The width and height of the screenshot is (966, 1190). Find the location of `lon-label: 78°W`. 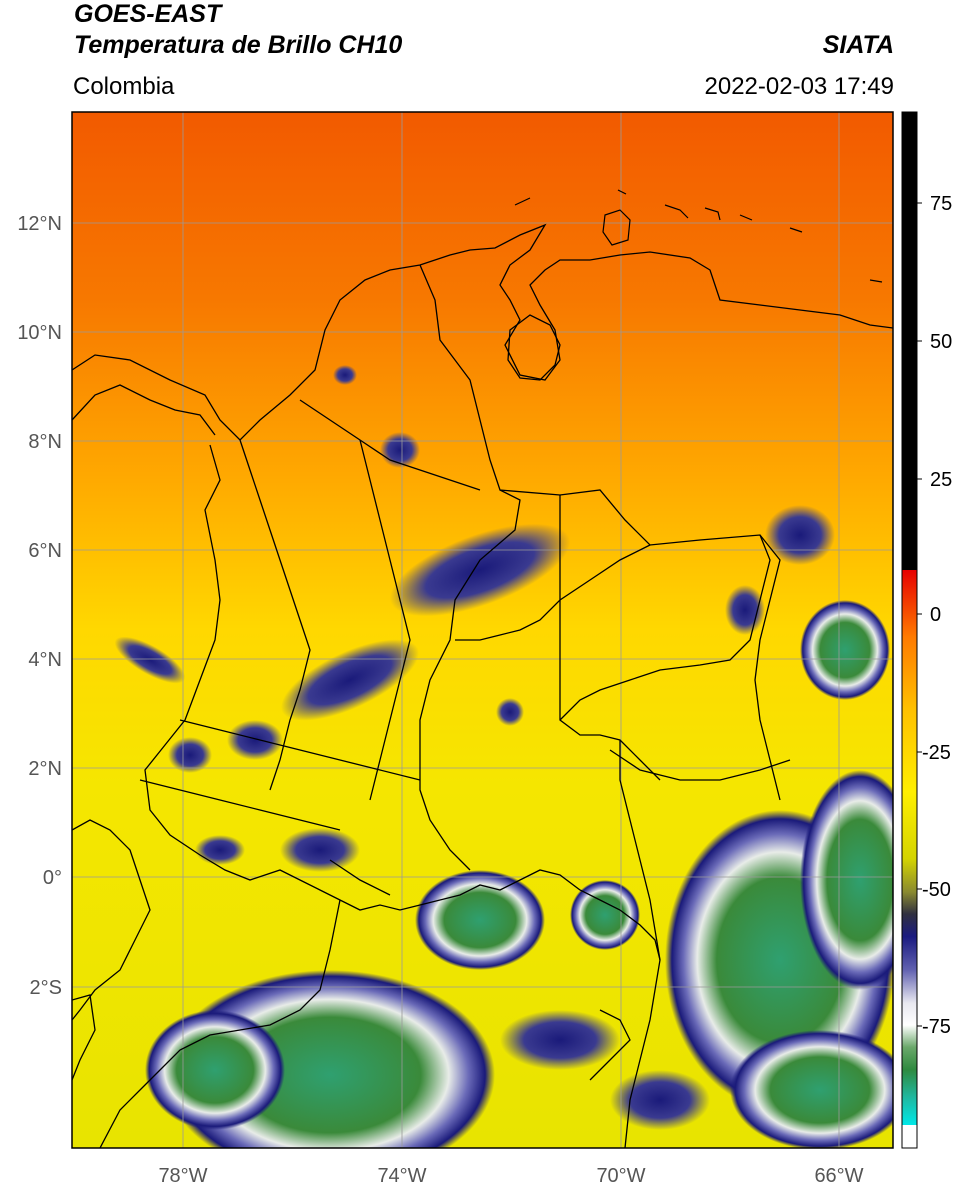

lon-label: 78°W is located at coordinates (182, 1176).